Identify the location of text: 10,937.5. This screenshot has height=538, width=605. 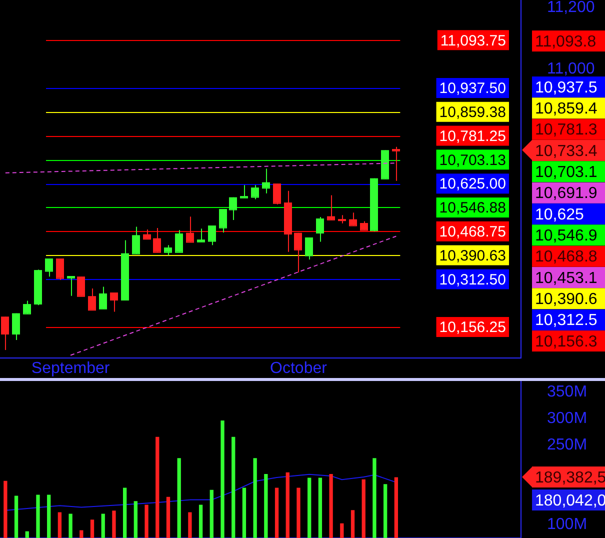
(566, 87).